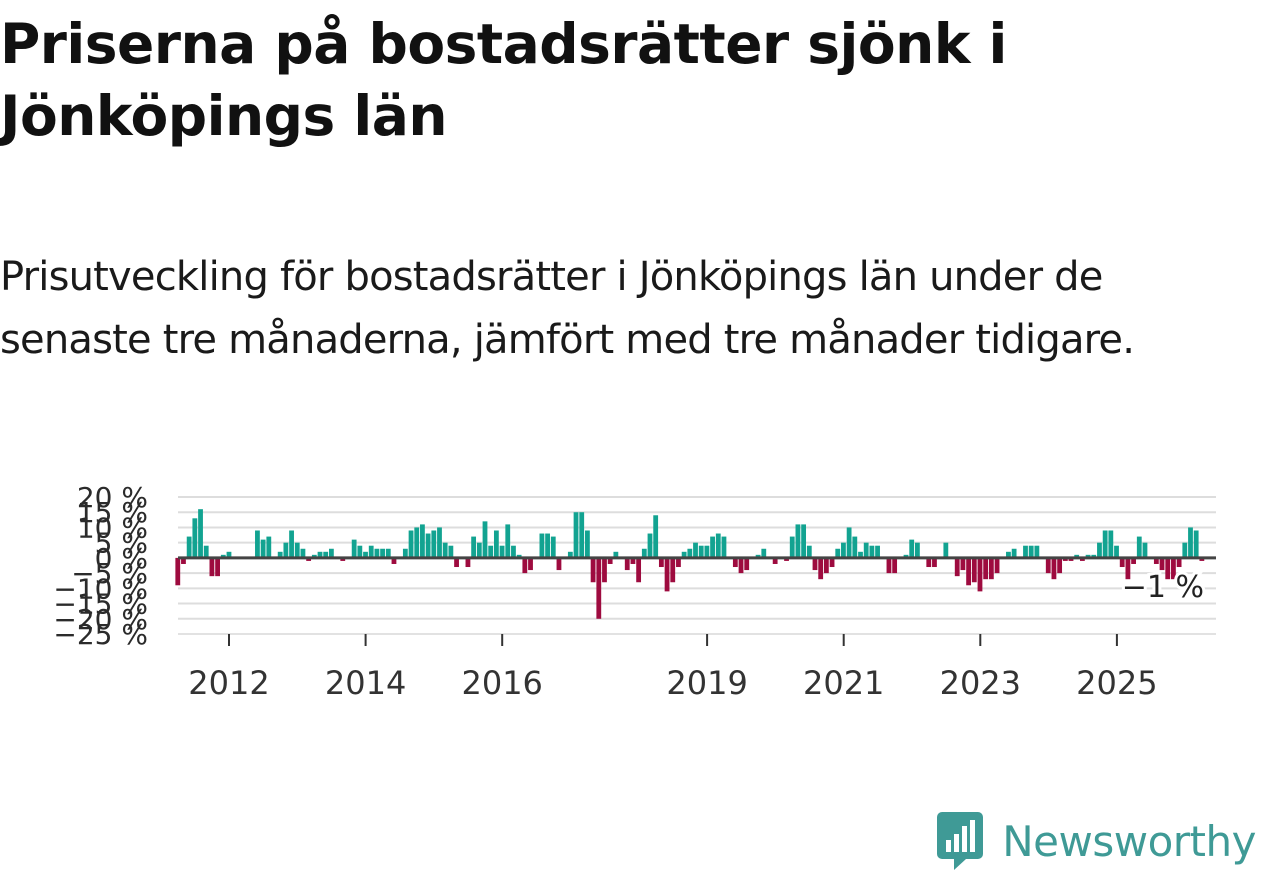 The image size is (1262, 879). I want to click on bar-series, so click(690, 564).